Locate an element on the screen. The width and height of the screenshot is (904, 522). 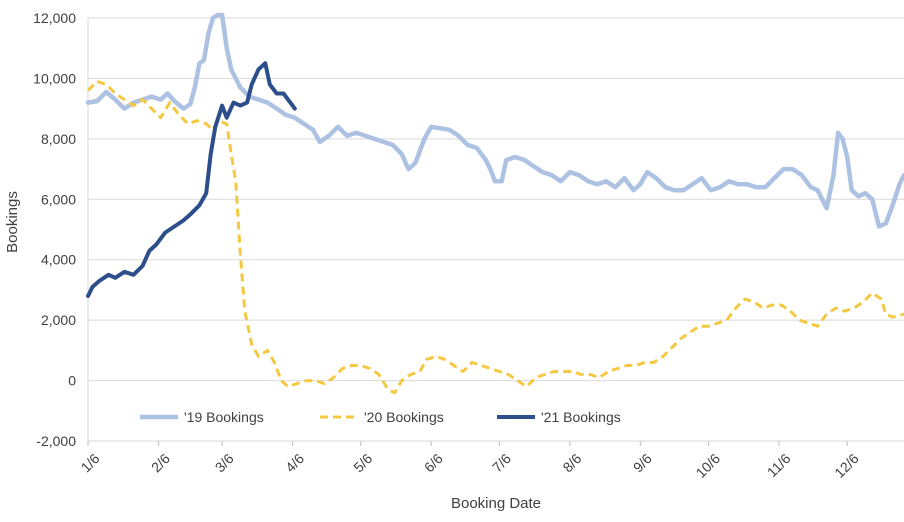
x-tick-label: 5/6 is located at coordinates (362, 462).